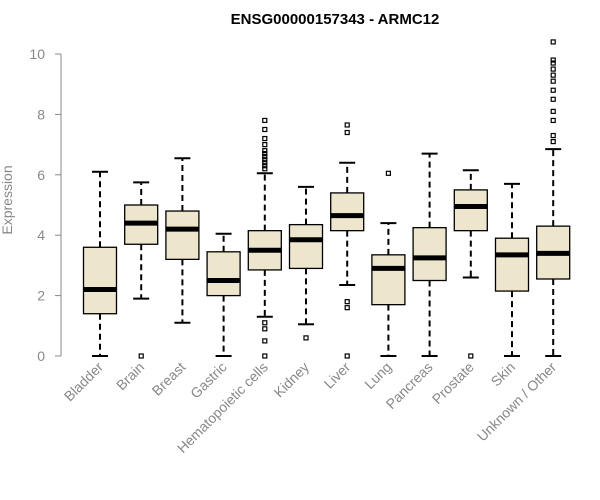 This screenshot has width=600, height=500. I want to click on category-label: Lung, so click(377, 375).